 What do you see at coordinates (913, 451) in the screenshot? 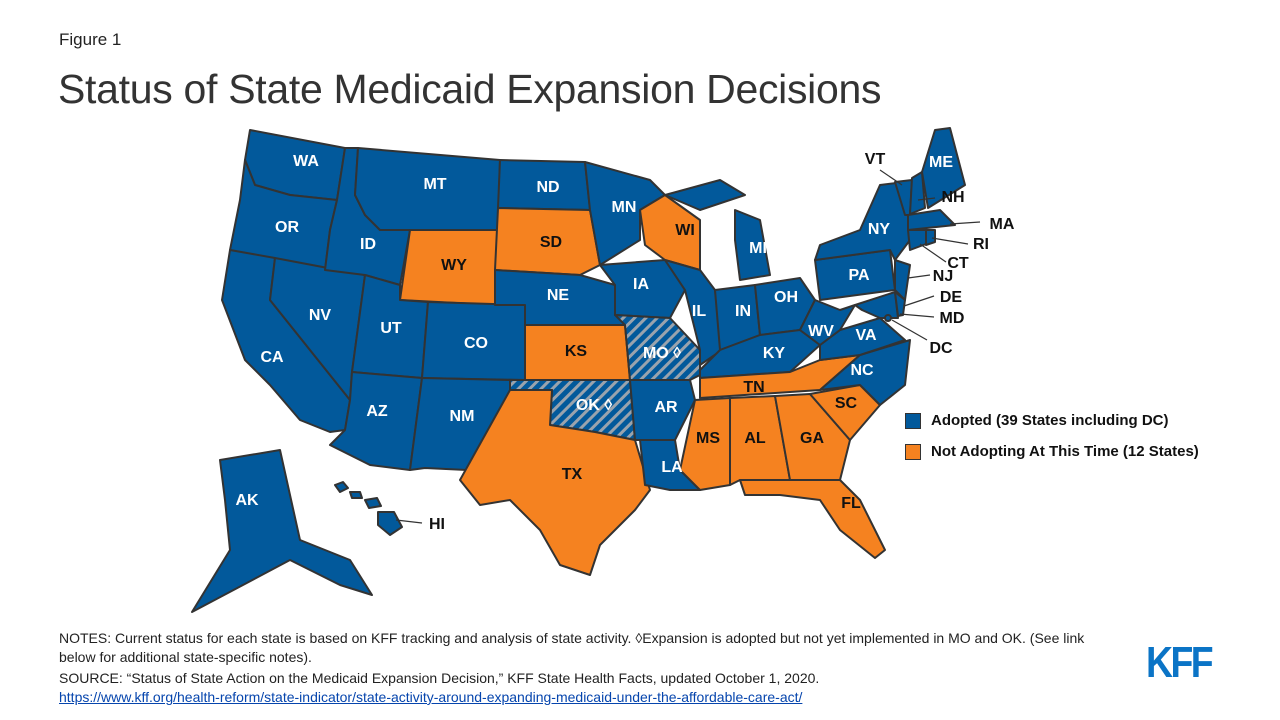
I see `legend-swatch-not-adopting` at bounding box center [913, 451].